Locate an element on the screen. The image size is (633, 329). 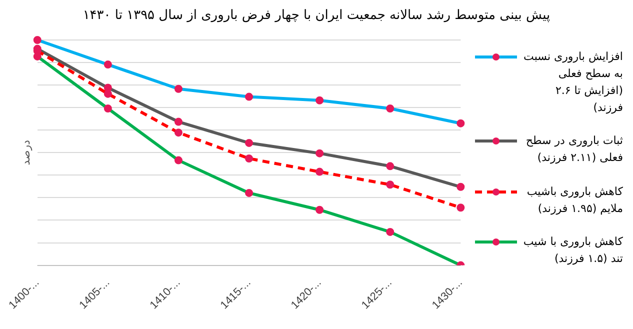
legend-label: کاهش باروری باشیب ملایم (۱.۹۵ فرزند) is located at coordinates (574, 200).